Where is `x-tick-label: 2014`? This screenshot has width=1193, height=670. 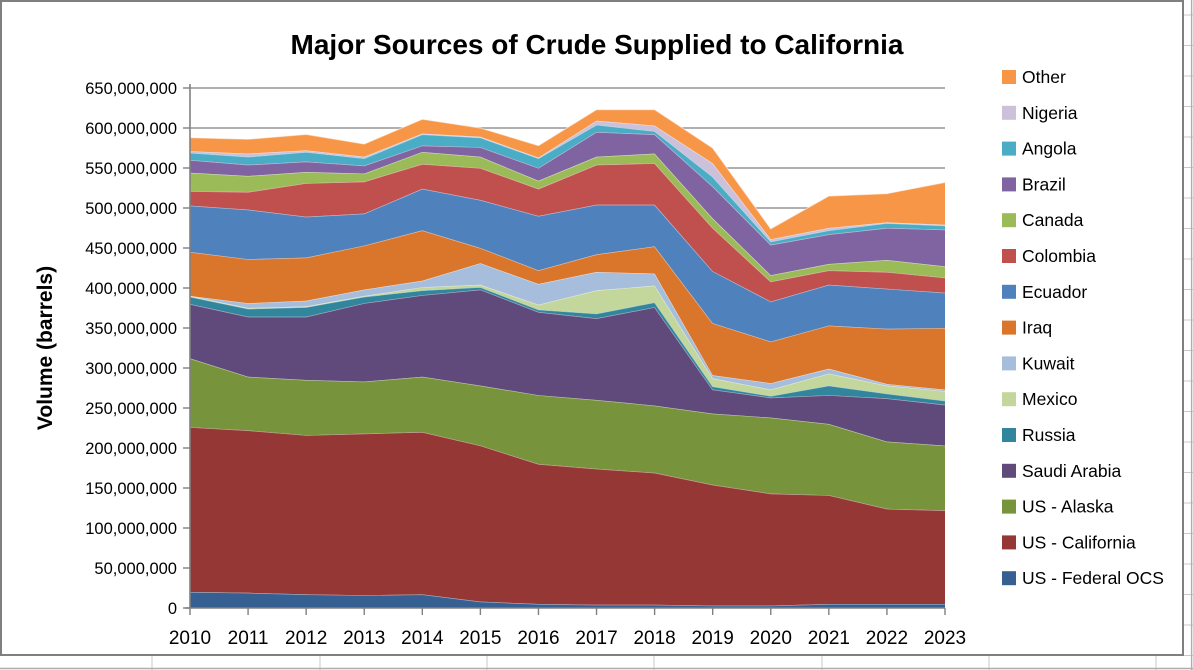 x-tick-label: 2014 is located at coordinates (422, 638).